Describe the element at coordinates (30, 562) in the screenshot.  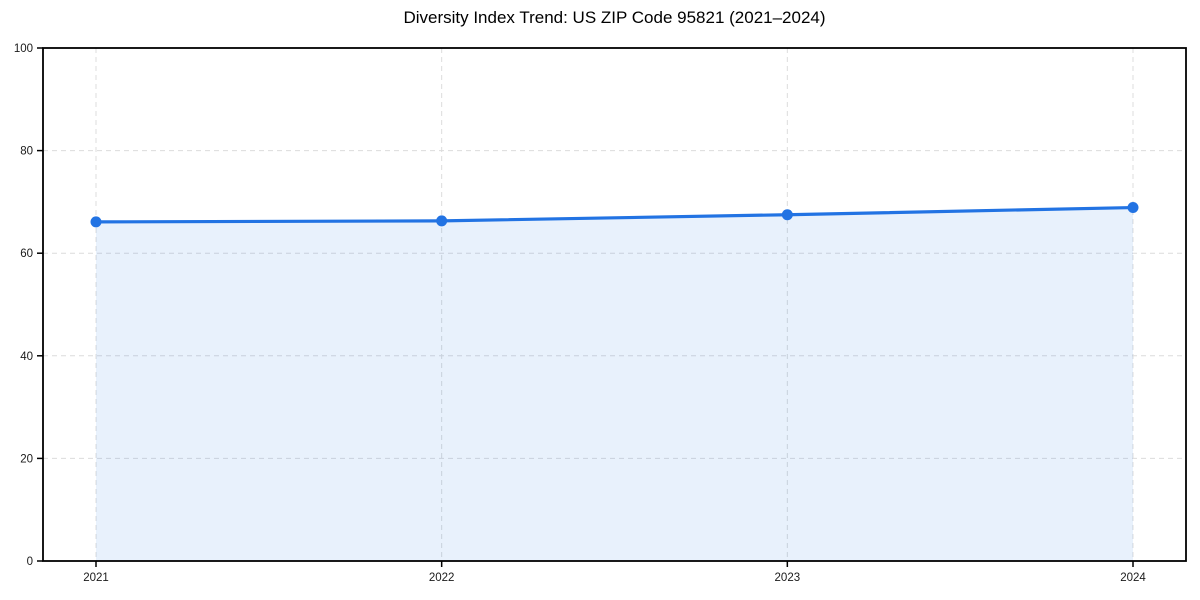
I see `y-tick-label: 0` at that location.